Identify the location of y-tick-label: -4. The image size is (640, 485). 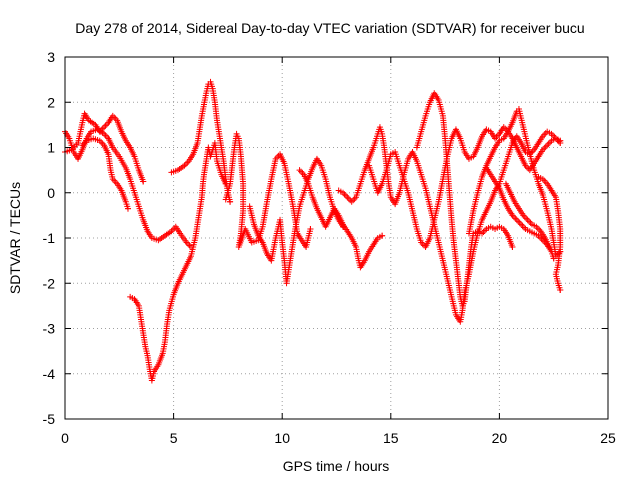
(49, 374).